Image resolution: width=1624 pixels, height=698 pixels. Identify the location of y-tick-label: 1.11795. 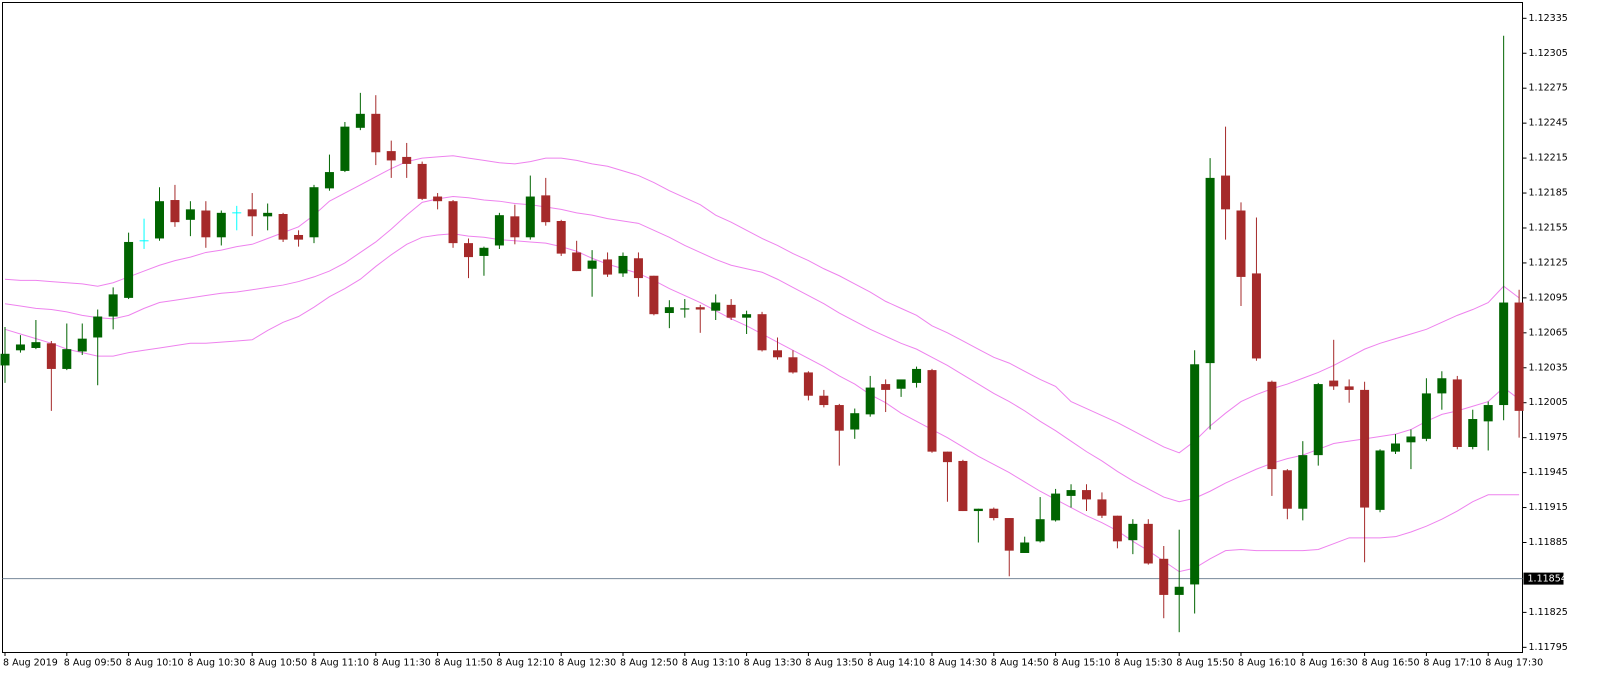
(1548, 647).